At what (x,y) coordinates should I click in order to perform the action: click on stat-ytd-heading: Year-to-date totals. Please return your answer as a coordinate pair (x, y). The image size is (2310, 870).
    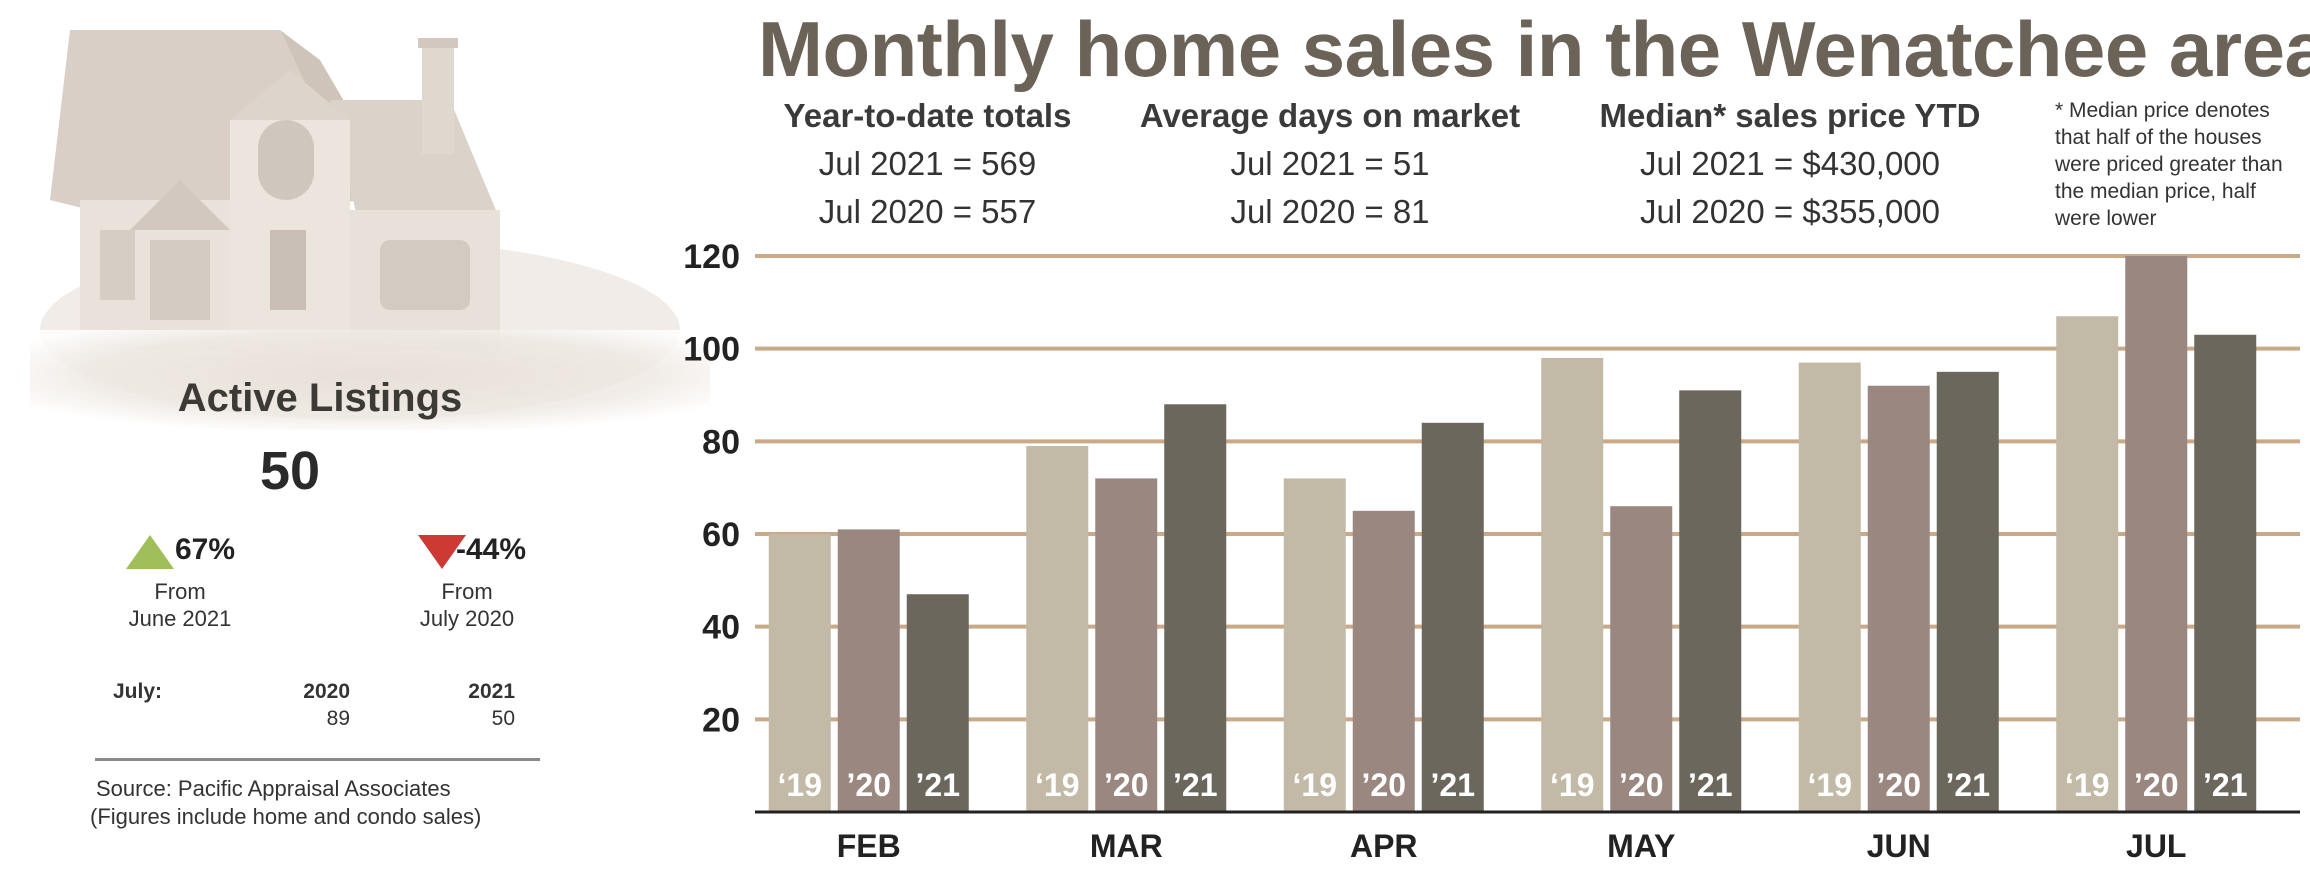
    Looking at the image, I should click on (927, 115).